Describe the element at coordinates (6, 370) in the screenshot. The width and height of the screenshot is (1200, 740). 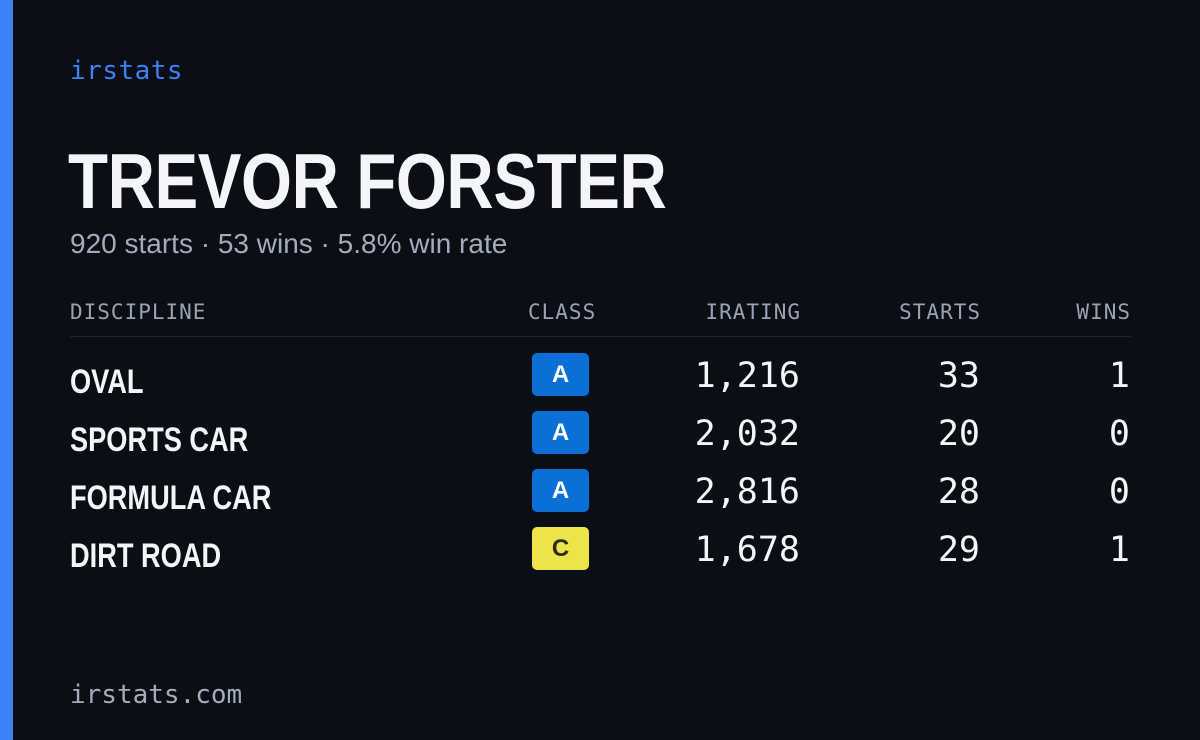
I see `accent-bar` at that location.